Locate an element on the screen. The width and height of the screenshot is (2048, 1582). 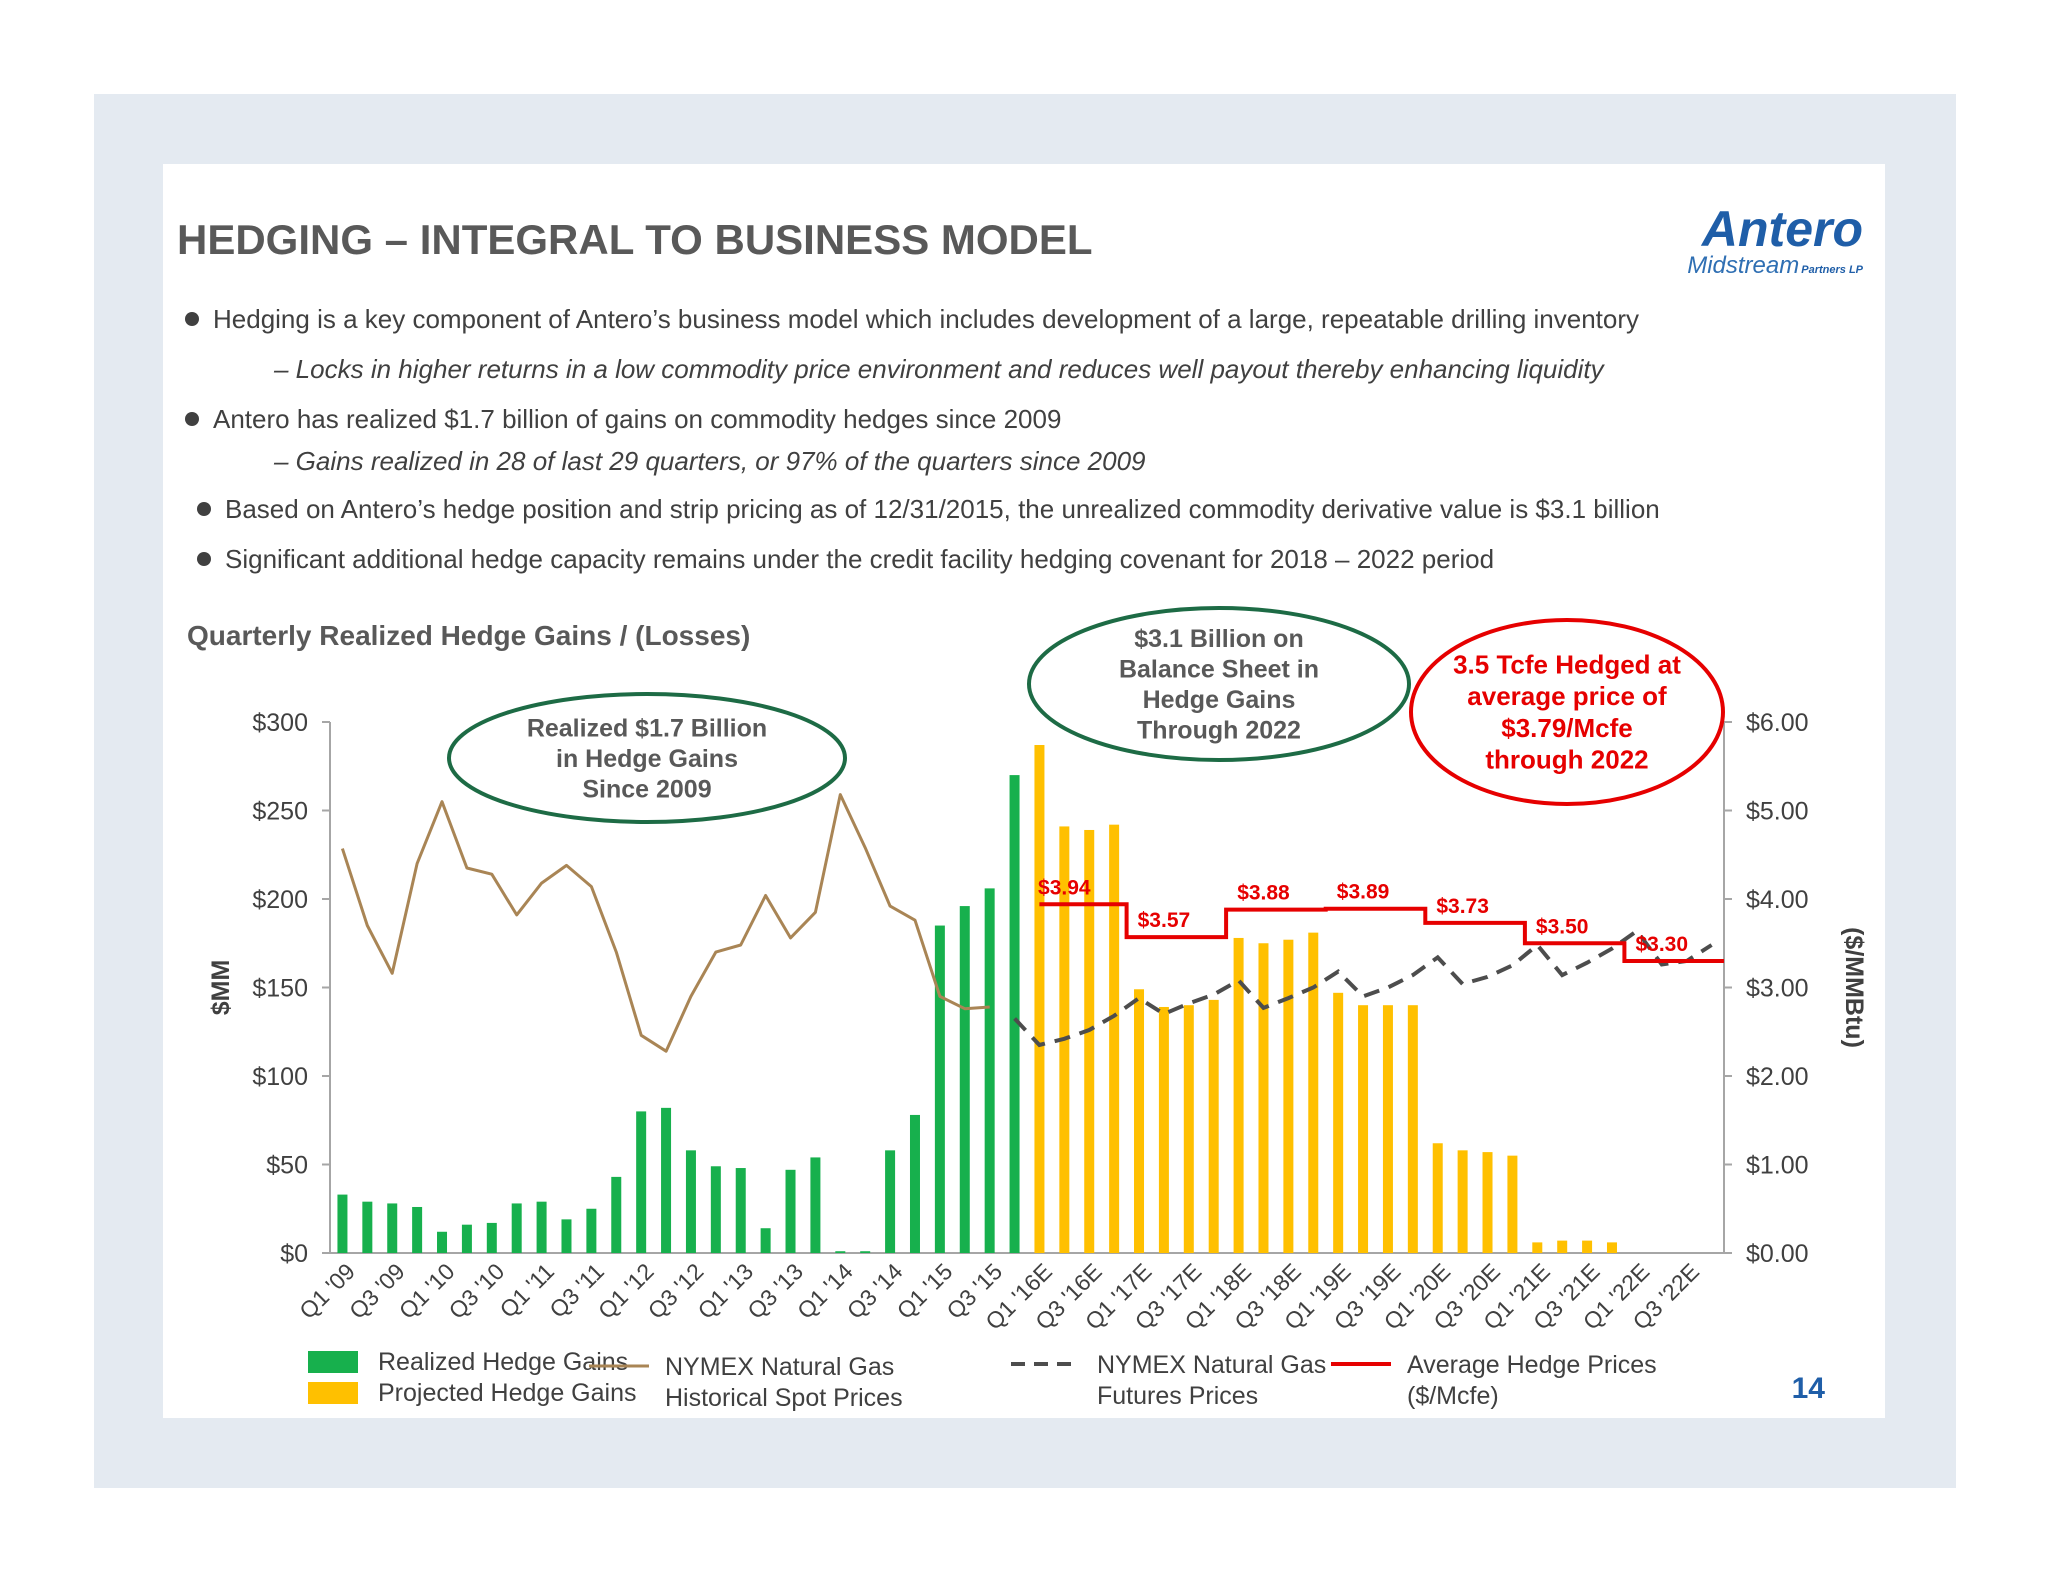
y-tick-label: $150 is located at coordinates (280, 989).